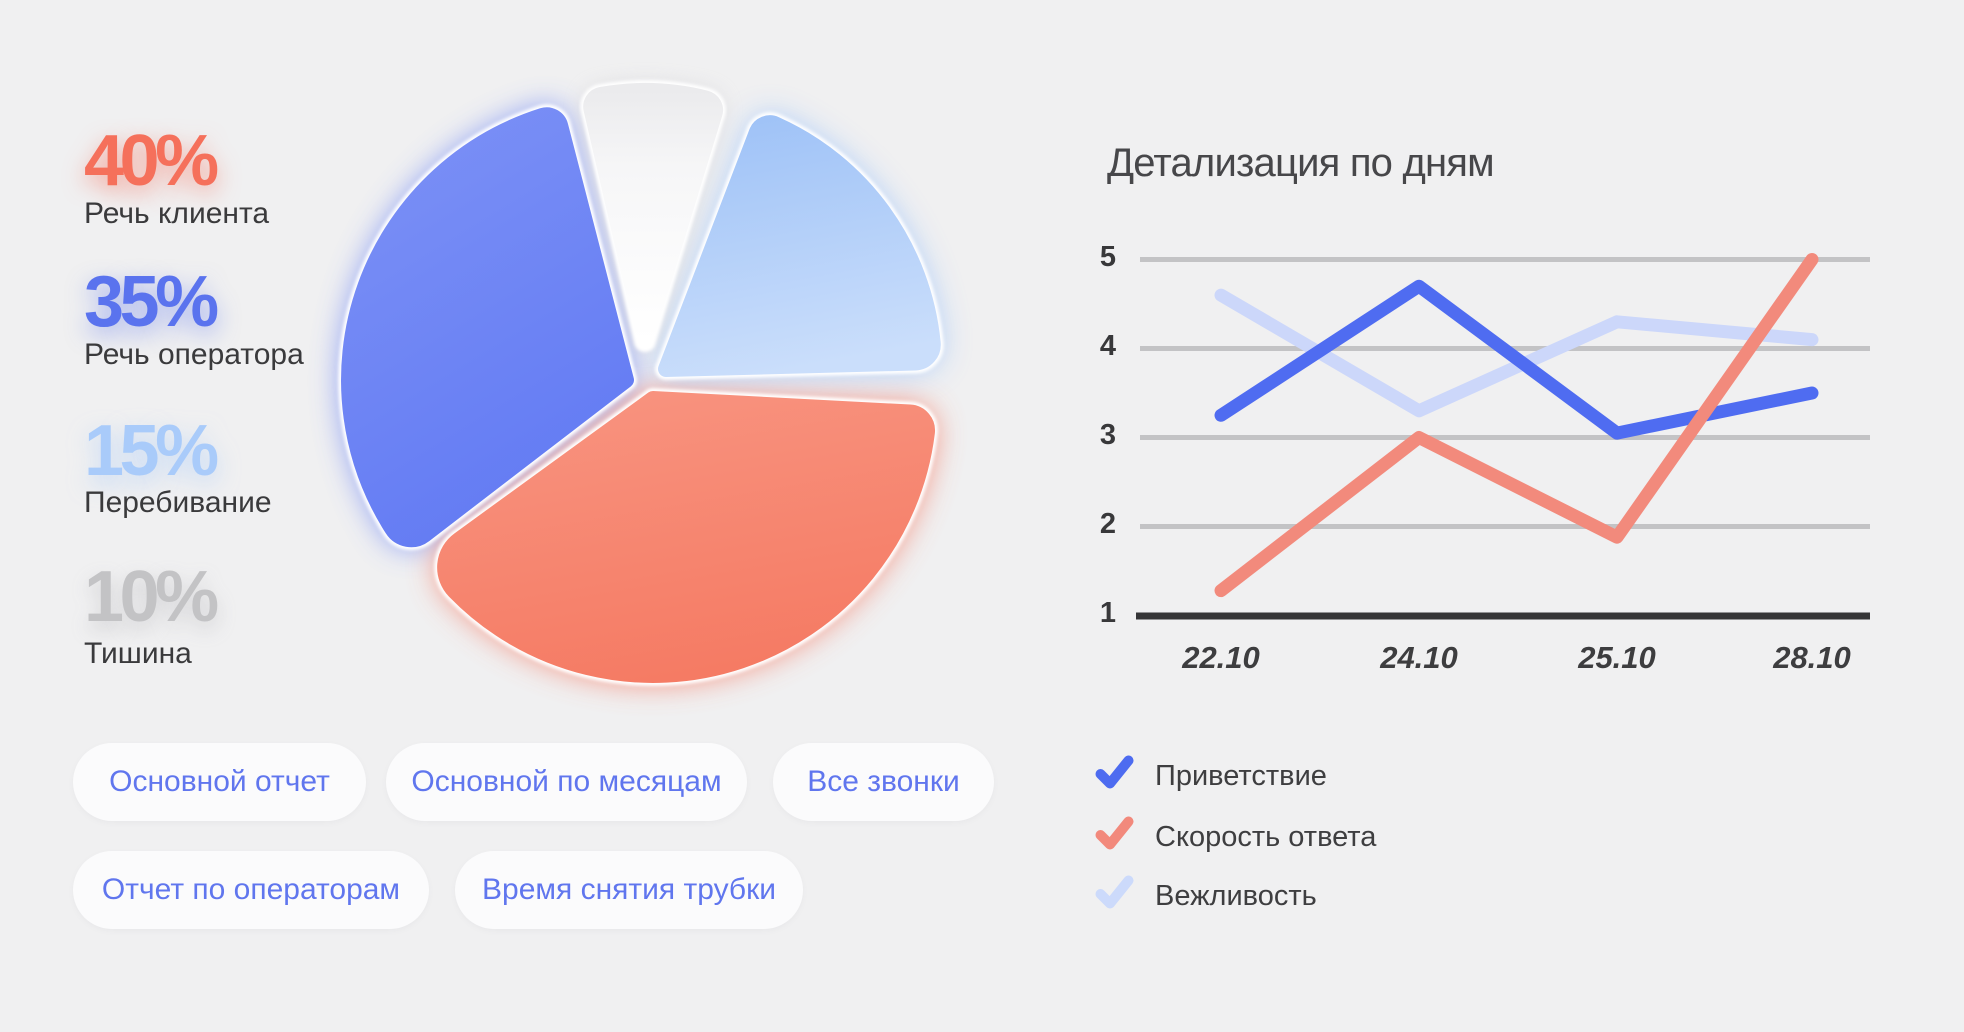  I want to click on svg-text: 5, so click(1108, 257).